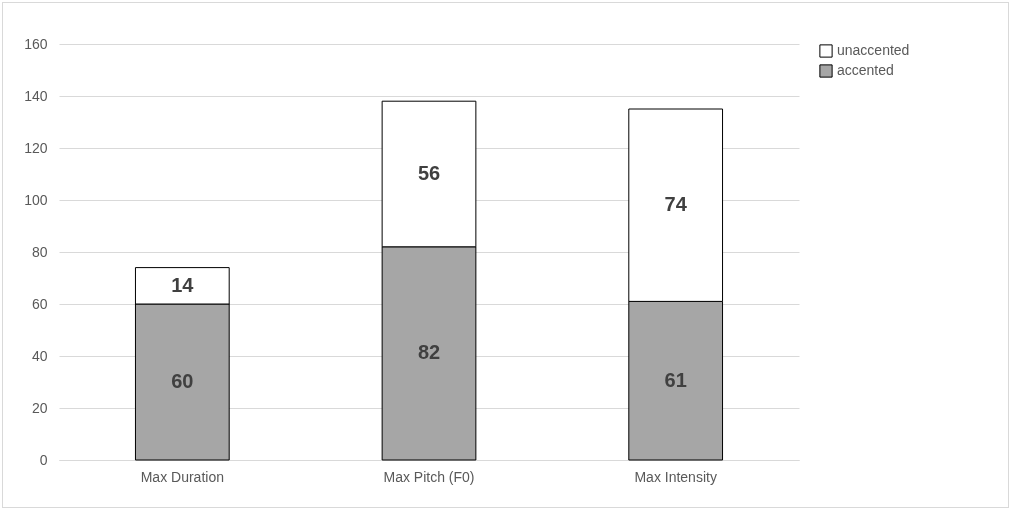 This screenshot has width=1013, height=512. I want to click on data-label: 61, so click(675, 379).